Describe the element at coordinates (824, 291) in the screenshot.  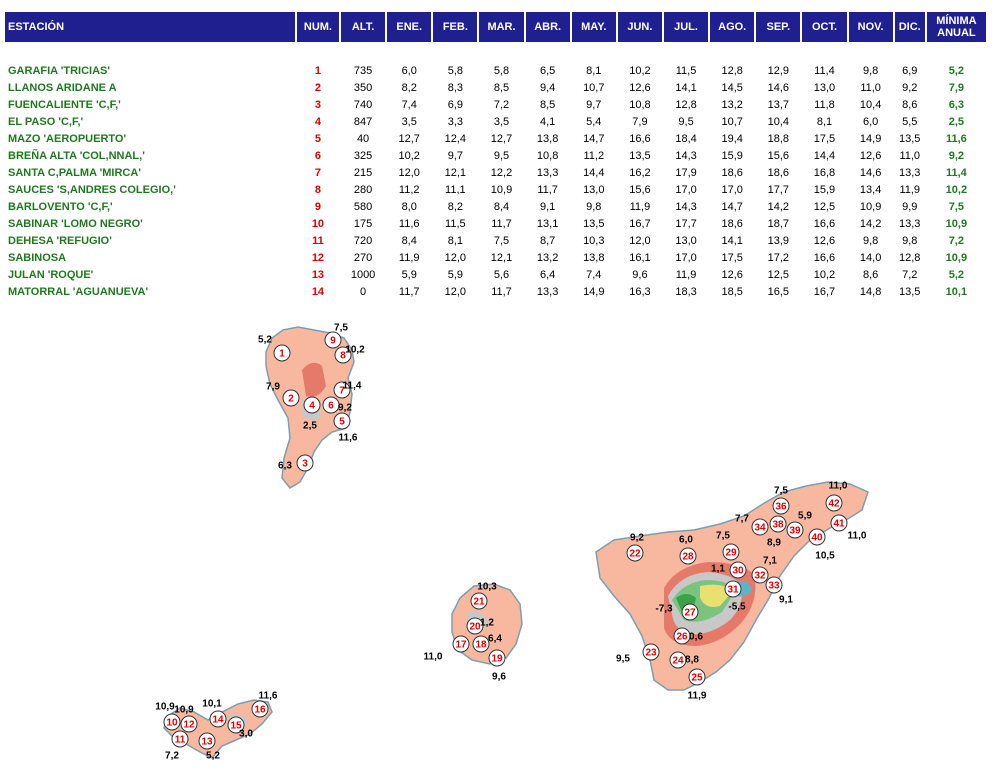
I see `monthly-min-temp: 16,7` at that location.